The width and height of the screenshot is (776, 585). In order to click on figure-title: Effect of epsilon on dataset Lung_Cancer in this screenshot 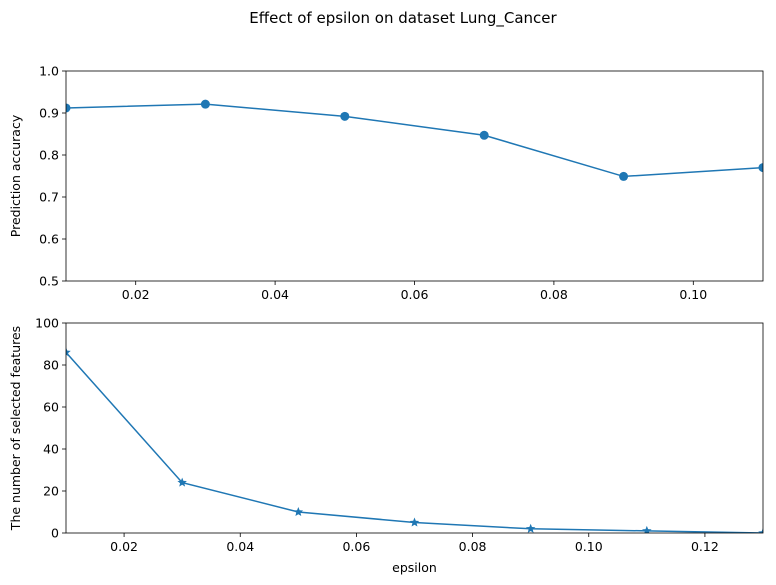, I will do `click(403, 18)`.